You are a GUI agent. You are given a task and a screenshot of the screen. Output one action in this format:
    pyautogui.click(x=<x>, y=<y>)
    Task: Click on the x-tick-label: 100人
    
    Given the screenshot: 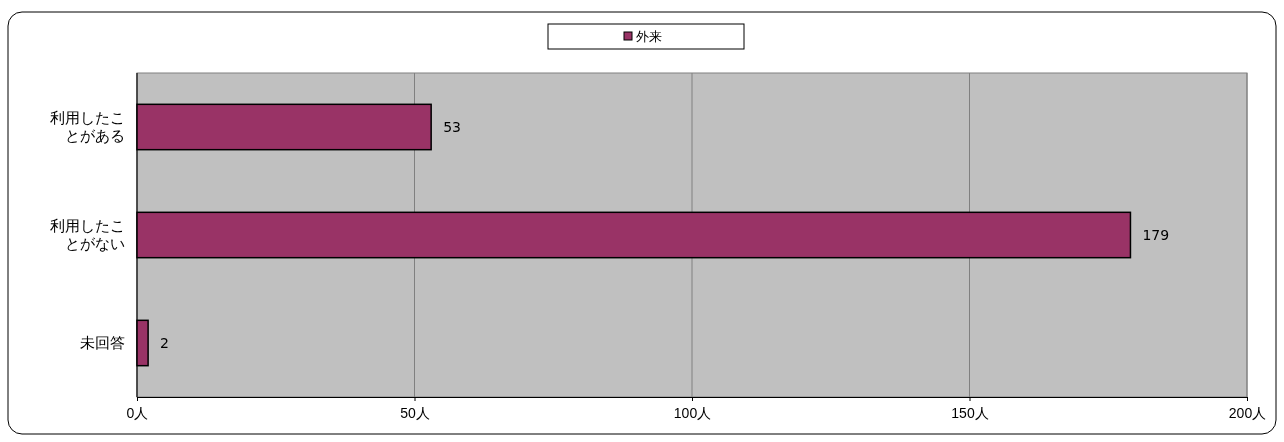 What is the action you would take?
    pyautogui.click(x=692, y=413)
    